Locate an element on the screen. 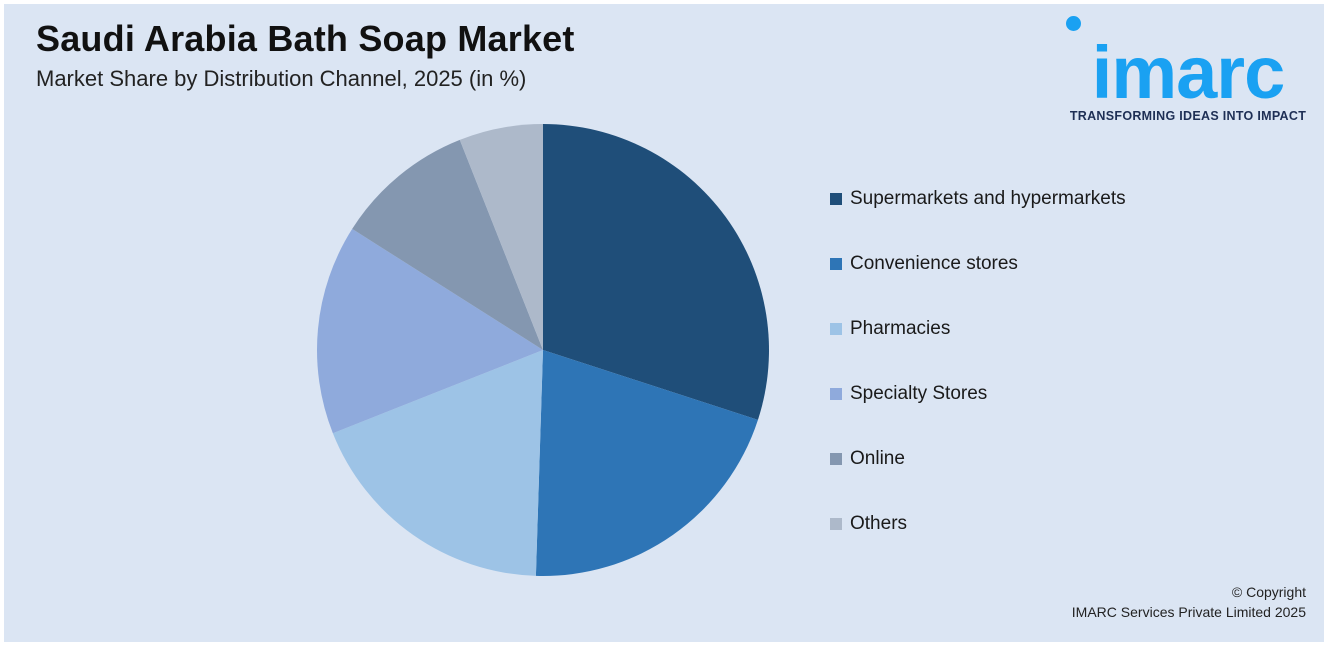  pie-slice-online is located at coordinates (447, 244).